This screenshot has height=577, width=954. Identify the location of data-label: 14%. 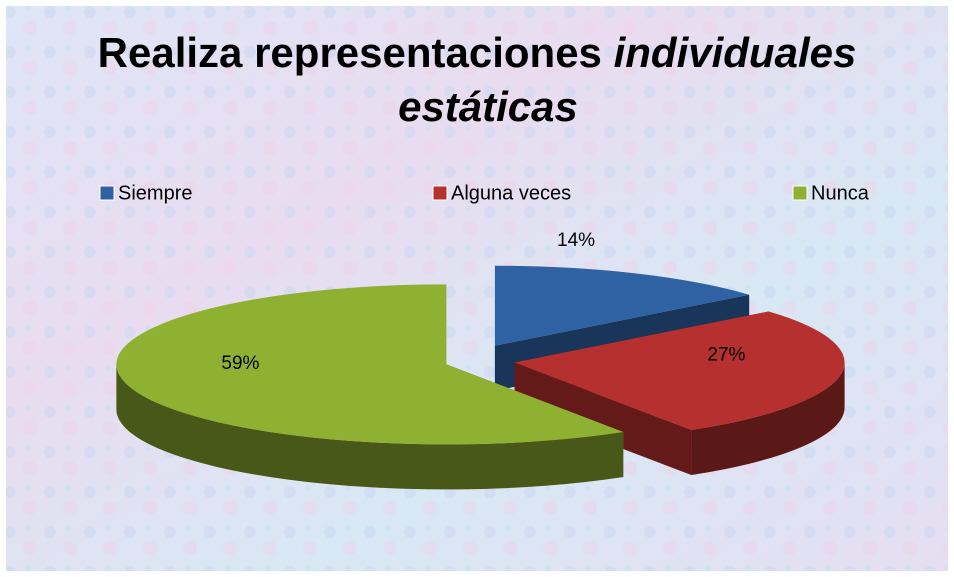
(576, 240).